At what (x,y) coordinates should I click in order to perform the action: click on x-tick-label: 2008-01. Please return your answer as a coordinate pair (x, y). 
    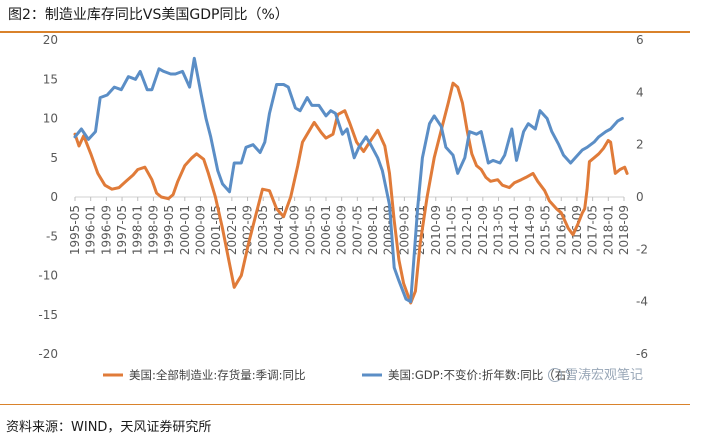
    Looking at the image, I should click on (373, 230).